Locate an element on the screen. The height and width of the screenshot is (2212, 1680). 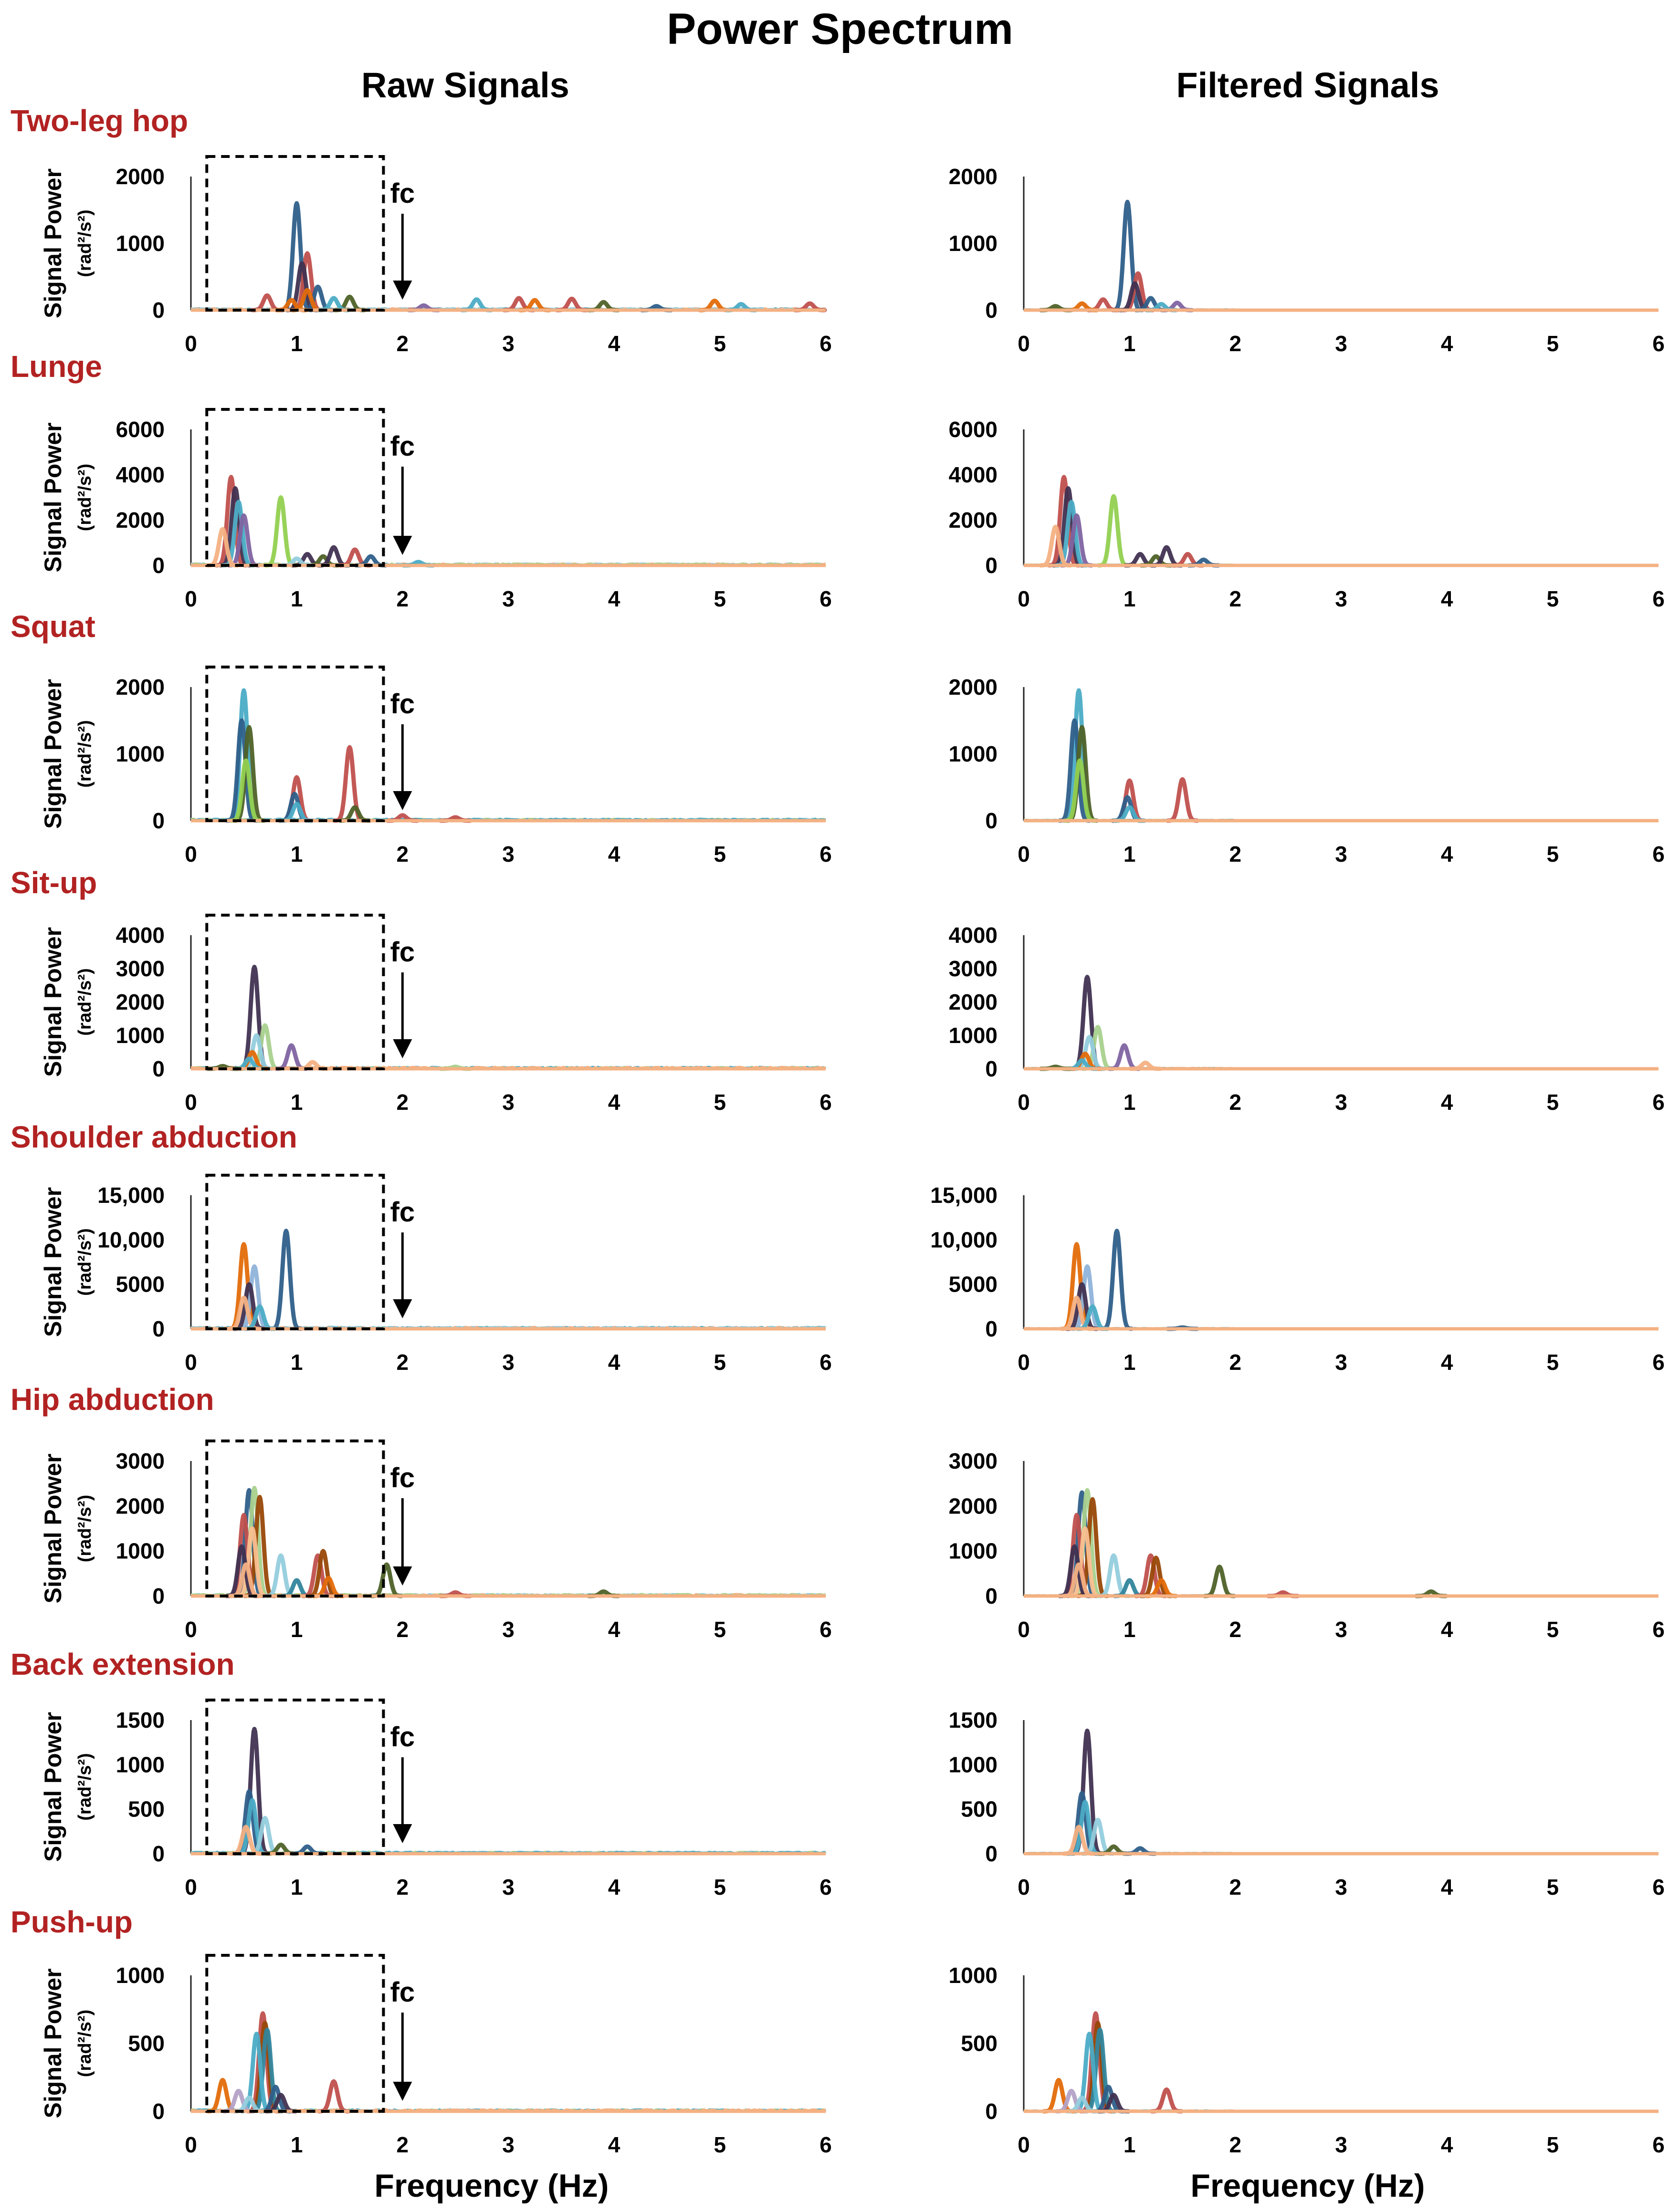
y-tick-label: 4000 is located at coordinates (974, 475).